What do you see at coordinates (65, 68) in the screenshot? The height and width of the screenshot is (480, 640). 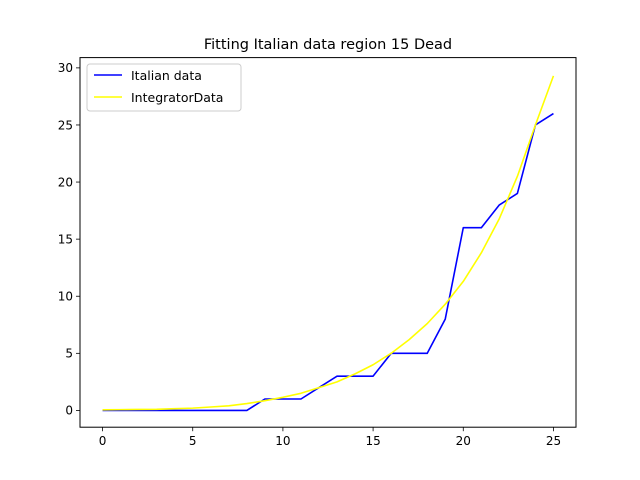 I see `y-tick-label: 30` at bounding box center [65, 68].